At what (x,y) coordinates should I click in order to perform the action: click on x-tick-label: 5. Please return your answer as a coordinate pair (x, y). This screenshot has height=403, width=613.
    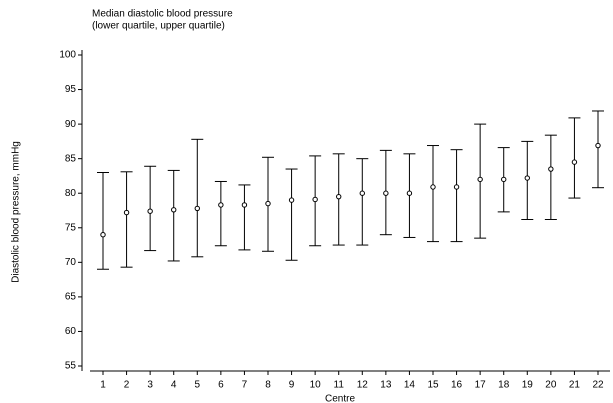
    Looking at the image, I should click on (198, 385).